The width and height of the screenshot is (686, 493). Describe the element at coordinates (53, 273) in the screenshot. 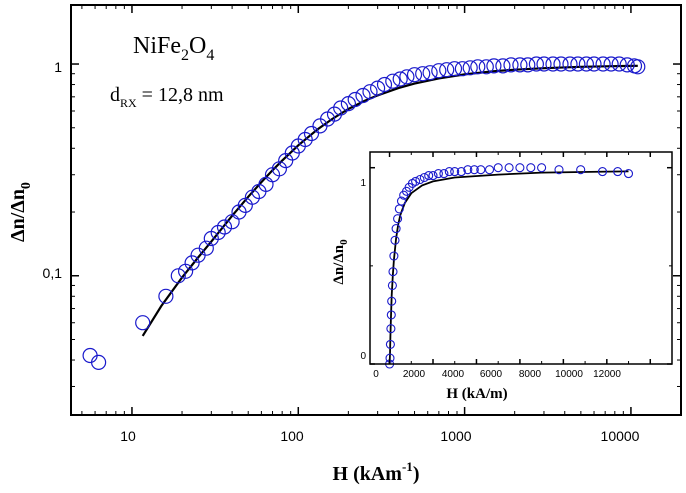

I see `main-y-tick-label-0.1: 0,1` at that location.